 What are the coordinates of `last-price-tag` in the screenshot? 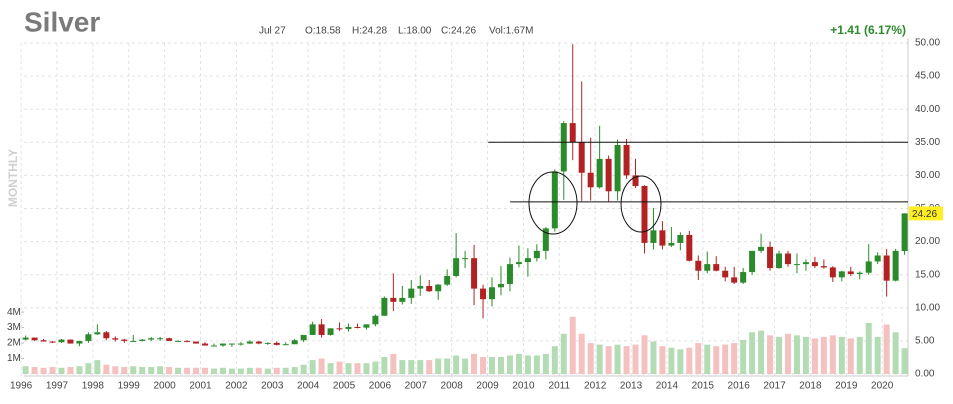 It's located at (926, 213).